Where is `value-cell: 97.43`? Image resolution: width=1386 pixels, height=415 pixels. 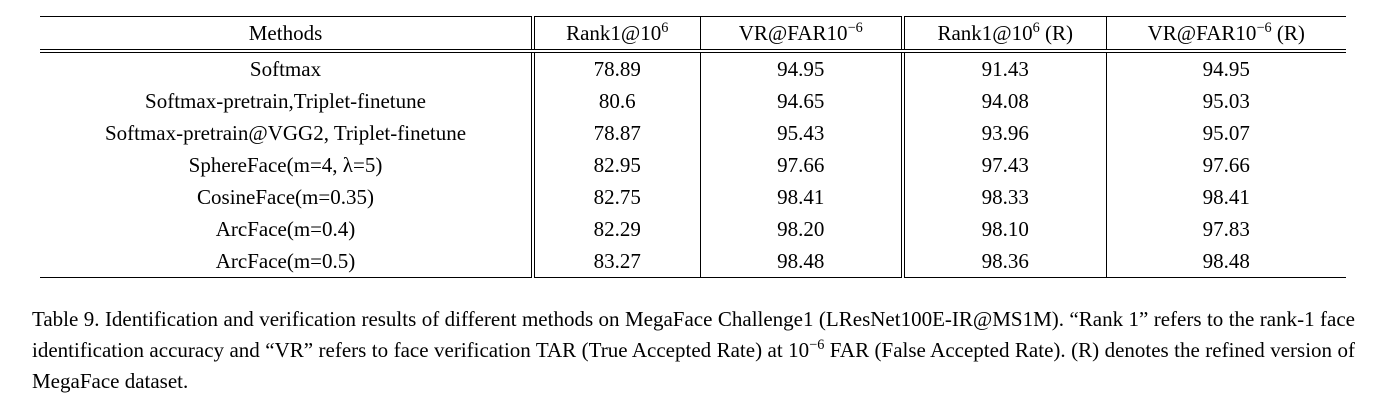 value-cell: 97.43 is located at coordinates (1003, 165).